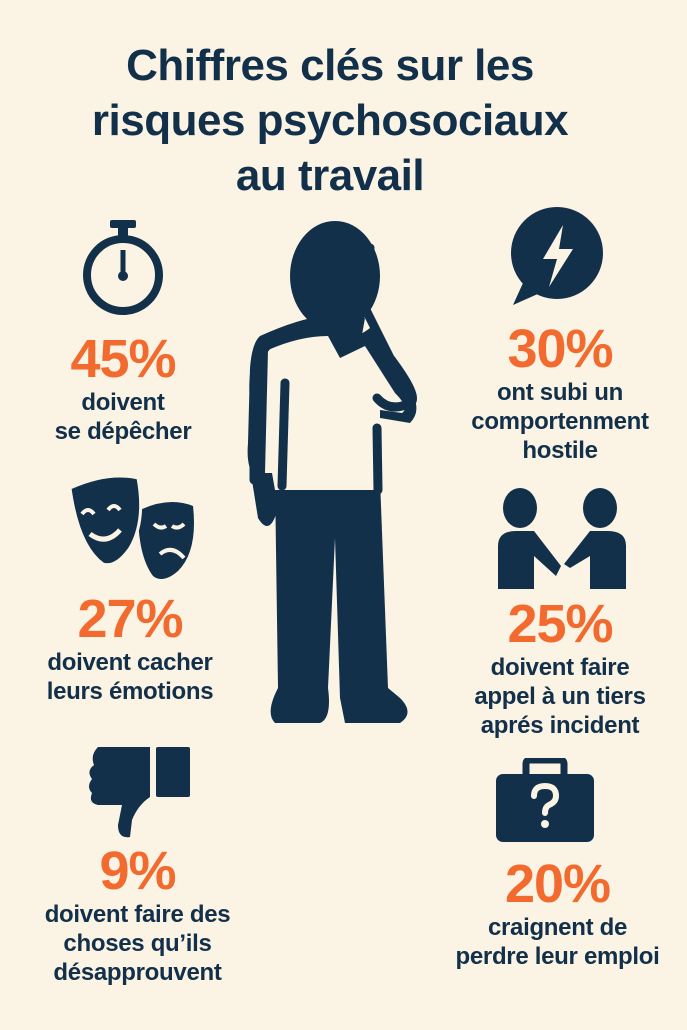 The height and width of the screenshot is (1030, 687). What do you see at coordinates (137, 871) in the screenshot?
I see `stat-value: 9%` at bounding box center [137, 871].